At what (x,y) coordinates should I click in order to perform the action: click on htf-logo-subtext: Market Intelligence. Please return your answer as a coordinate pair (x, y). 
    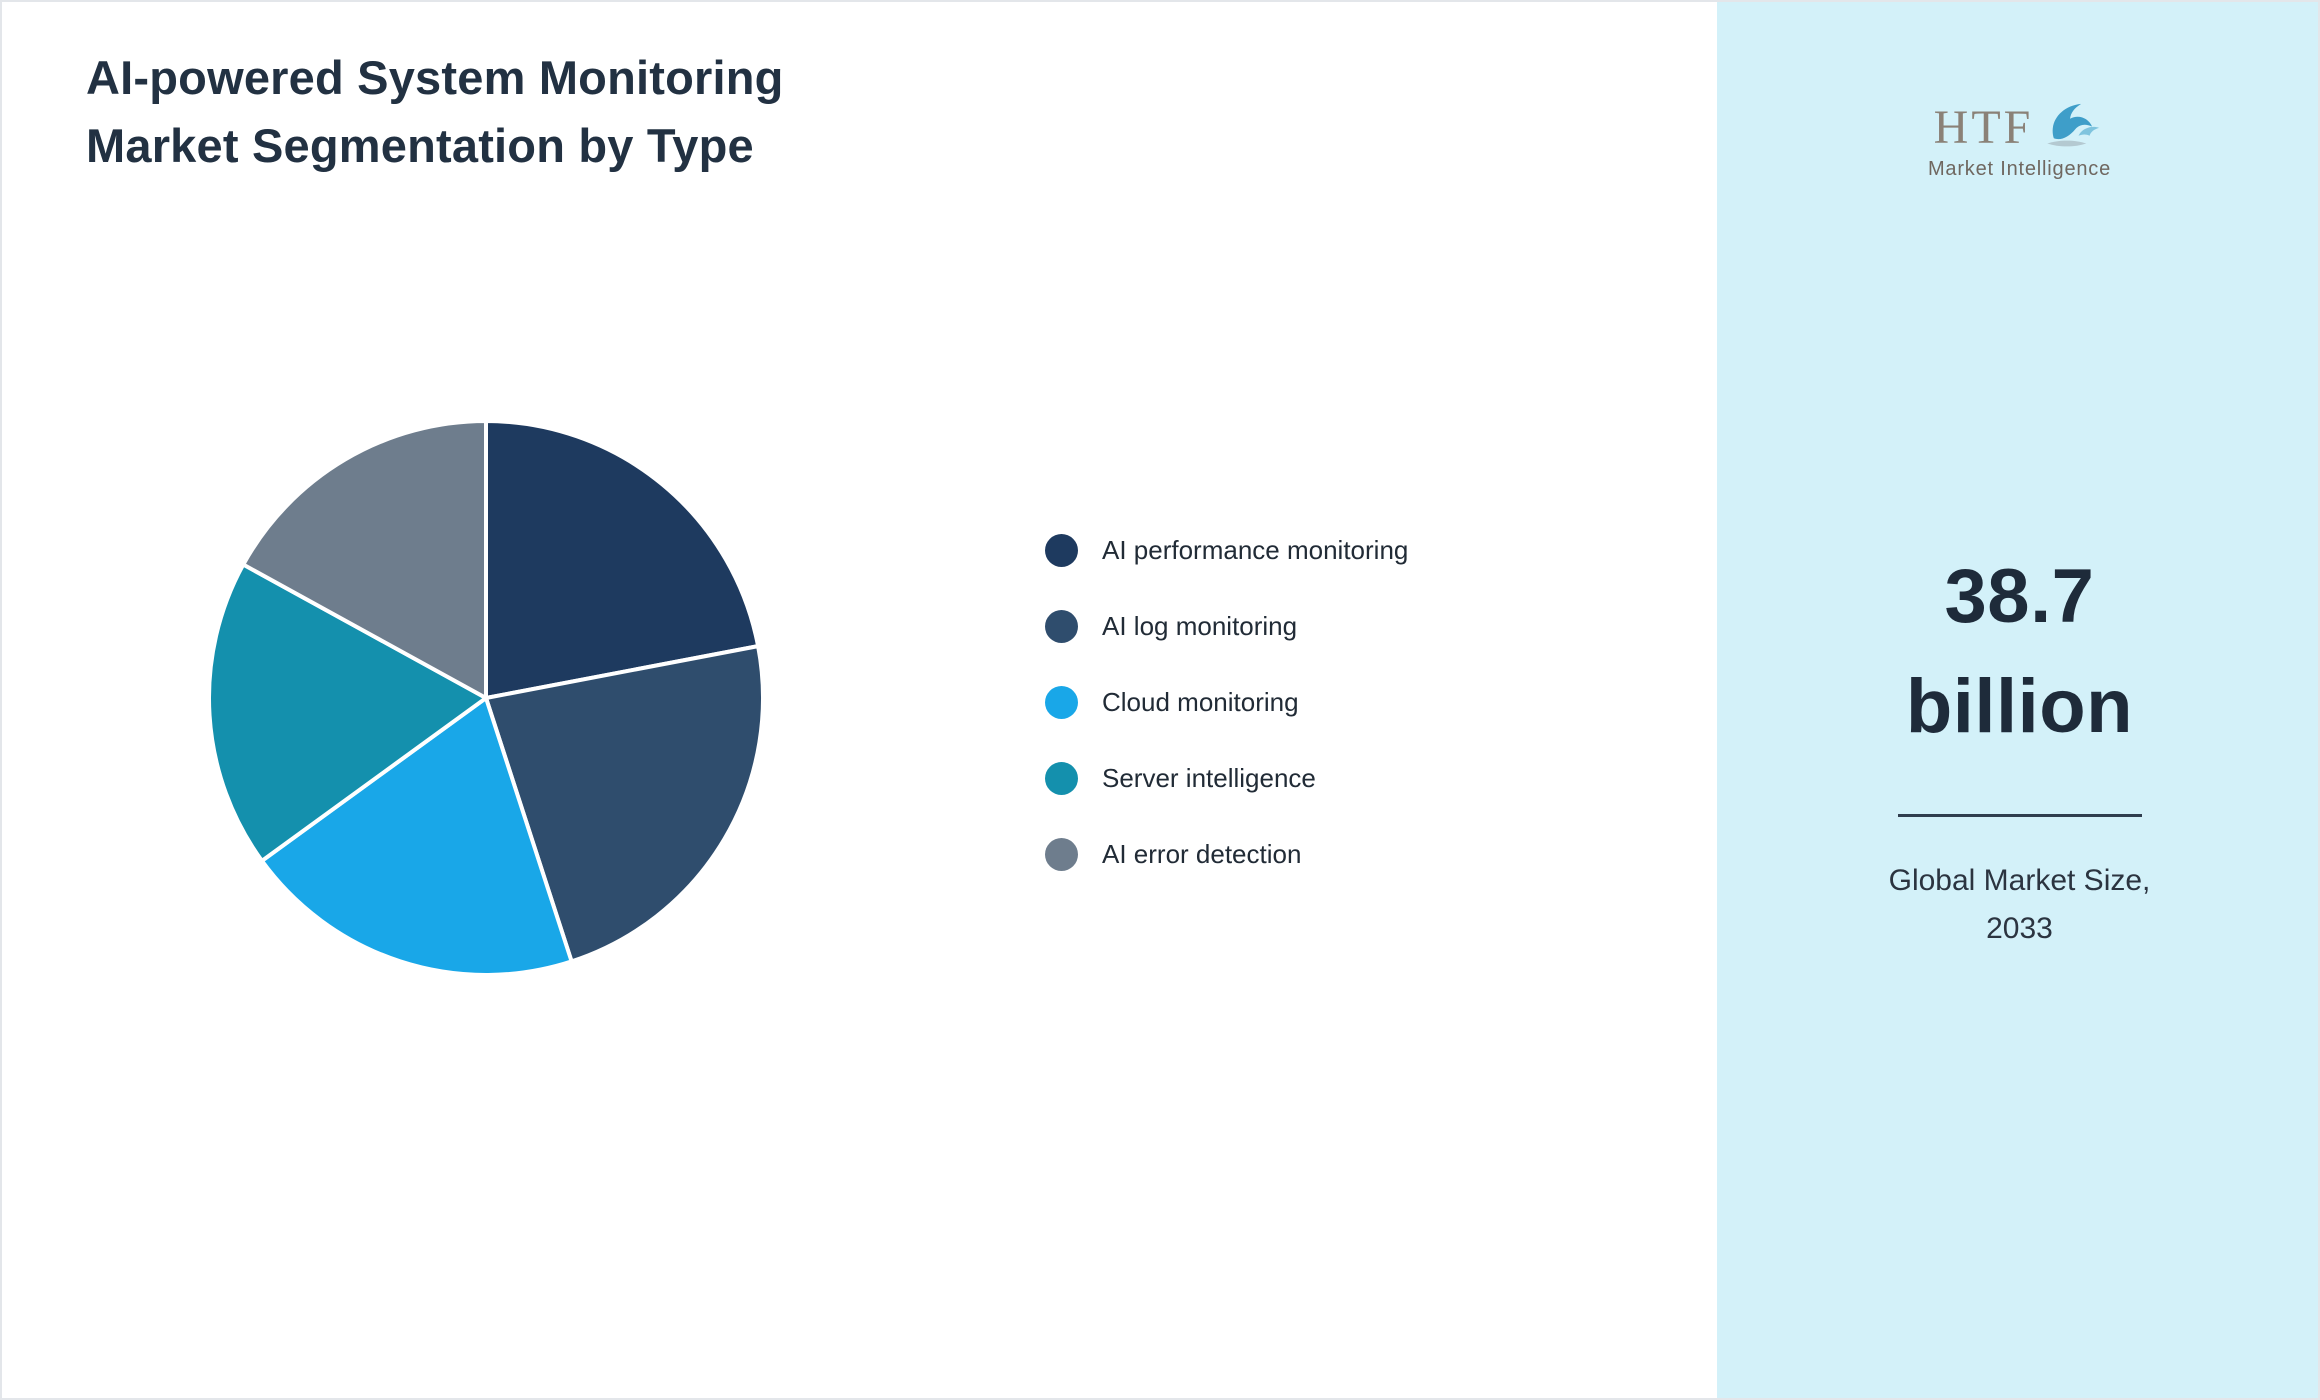
    Looking at the image, I should click on (2019, 169).